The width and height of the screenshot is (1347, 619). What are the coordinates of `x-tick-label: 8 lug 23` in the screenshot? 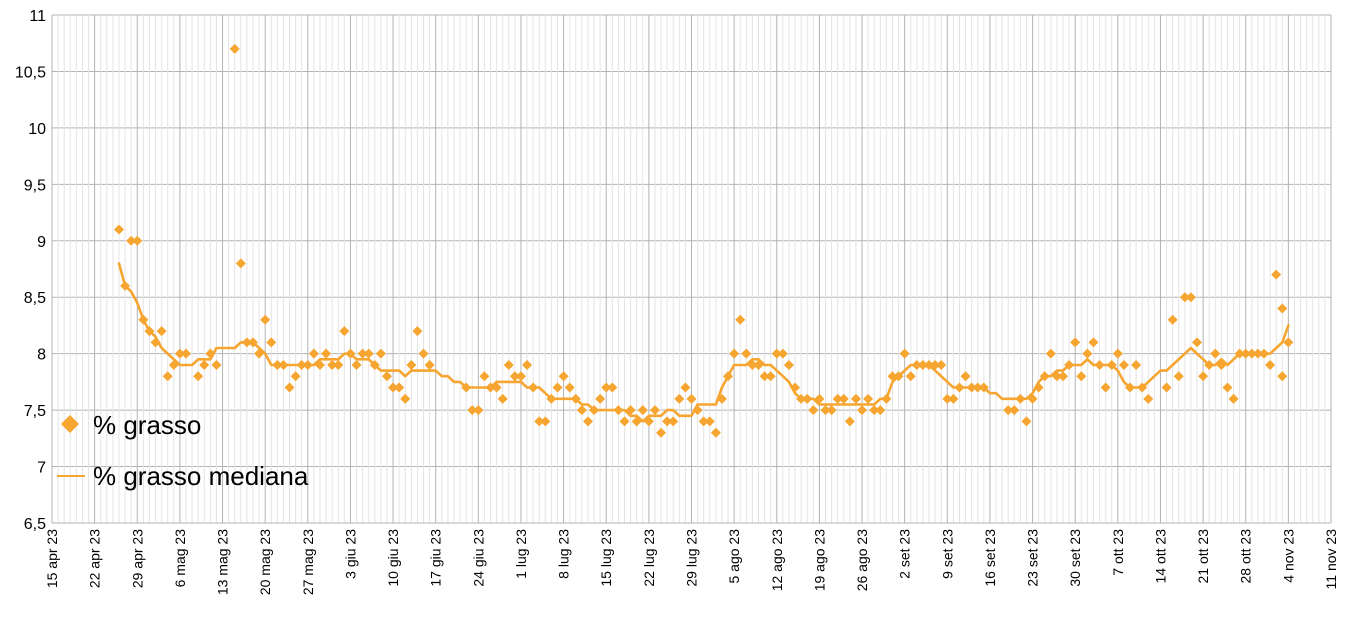 It's located at (564, 554).